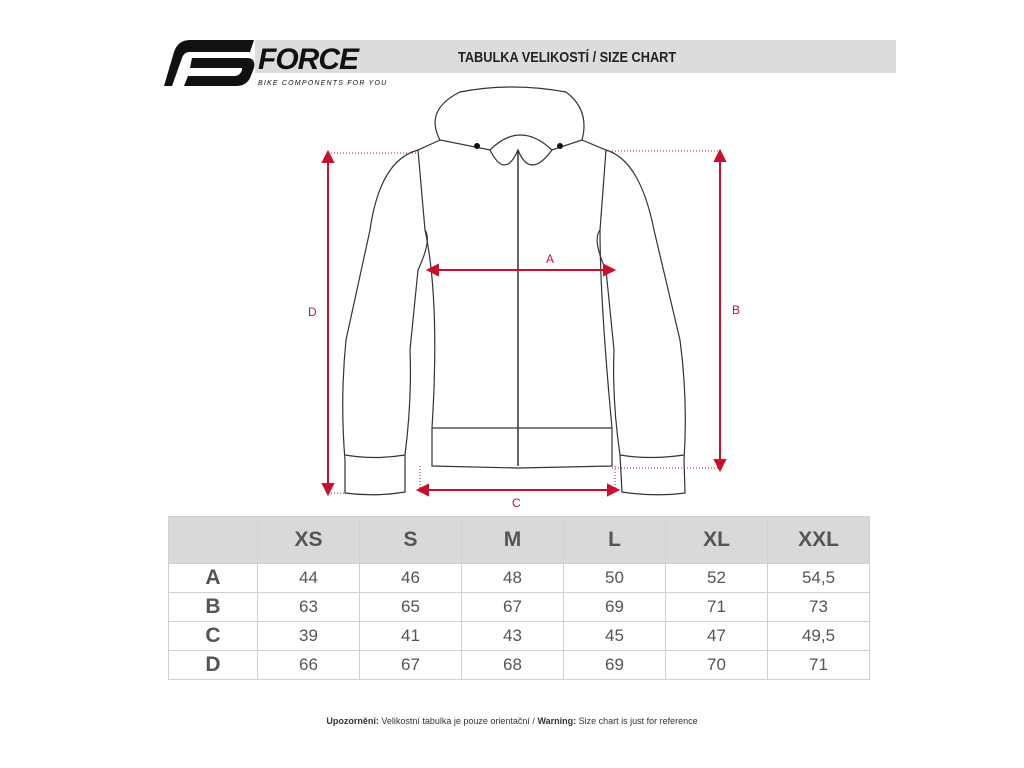 The image size is (1024, 768). Describe the element at coordinates (716, 578) in the screenshot. I see `table-cell: 52` at that location.